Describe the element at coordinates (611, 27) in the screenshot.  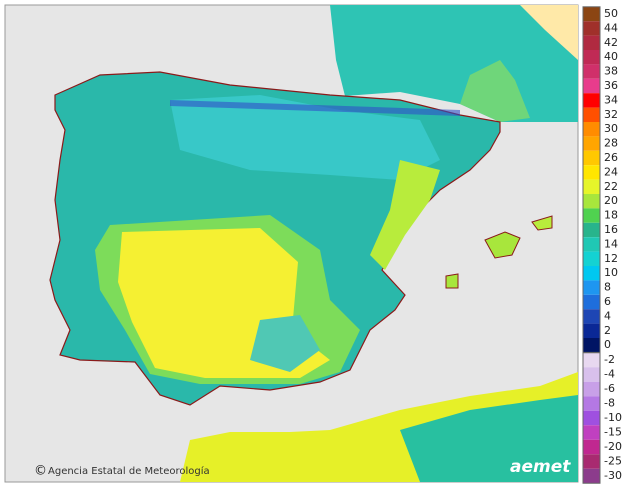
I see `legend-label: 44` at that location.